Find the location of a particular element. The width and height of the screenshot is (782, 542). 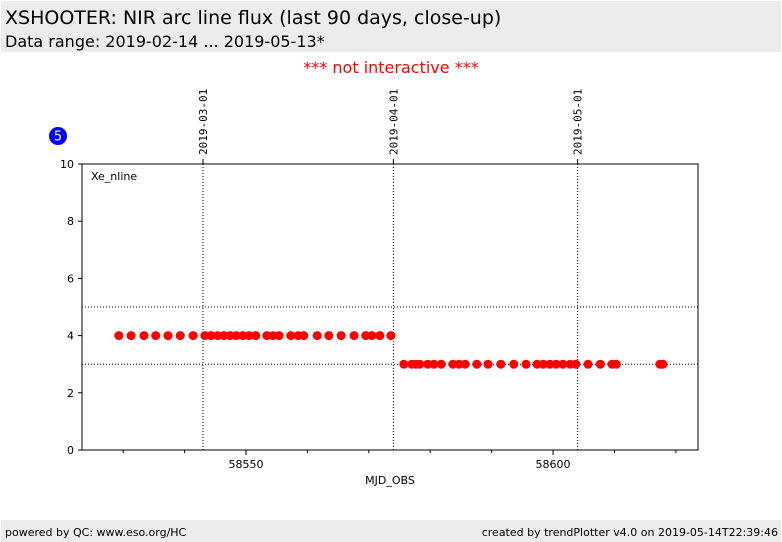

y-tick-label: 10 is located at coordinates (67, 164).